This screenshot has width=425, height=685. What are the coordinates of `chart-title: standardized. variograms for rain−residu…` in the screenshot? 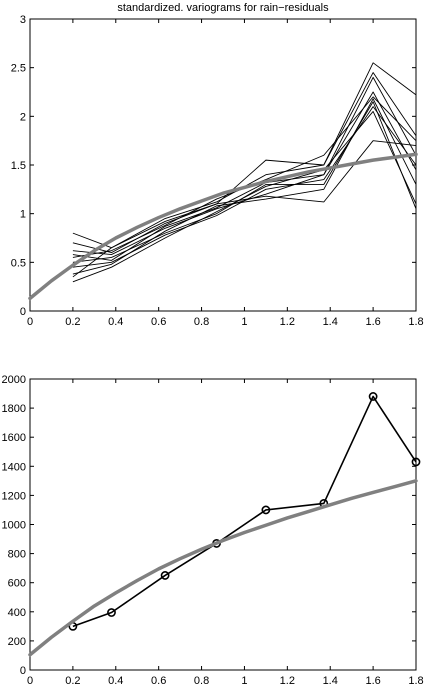 It's located at (223, 8).